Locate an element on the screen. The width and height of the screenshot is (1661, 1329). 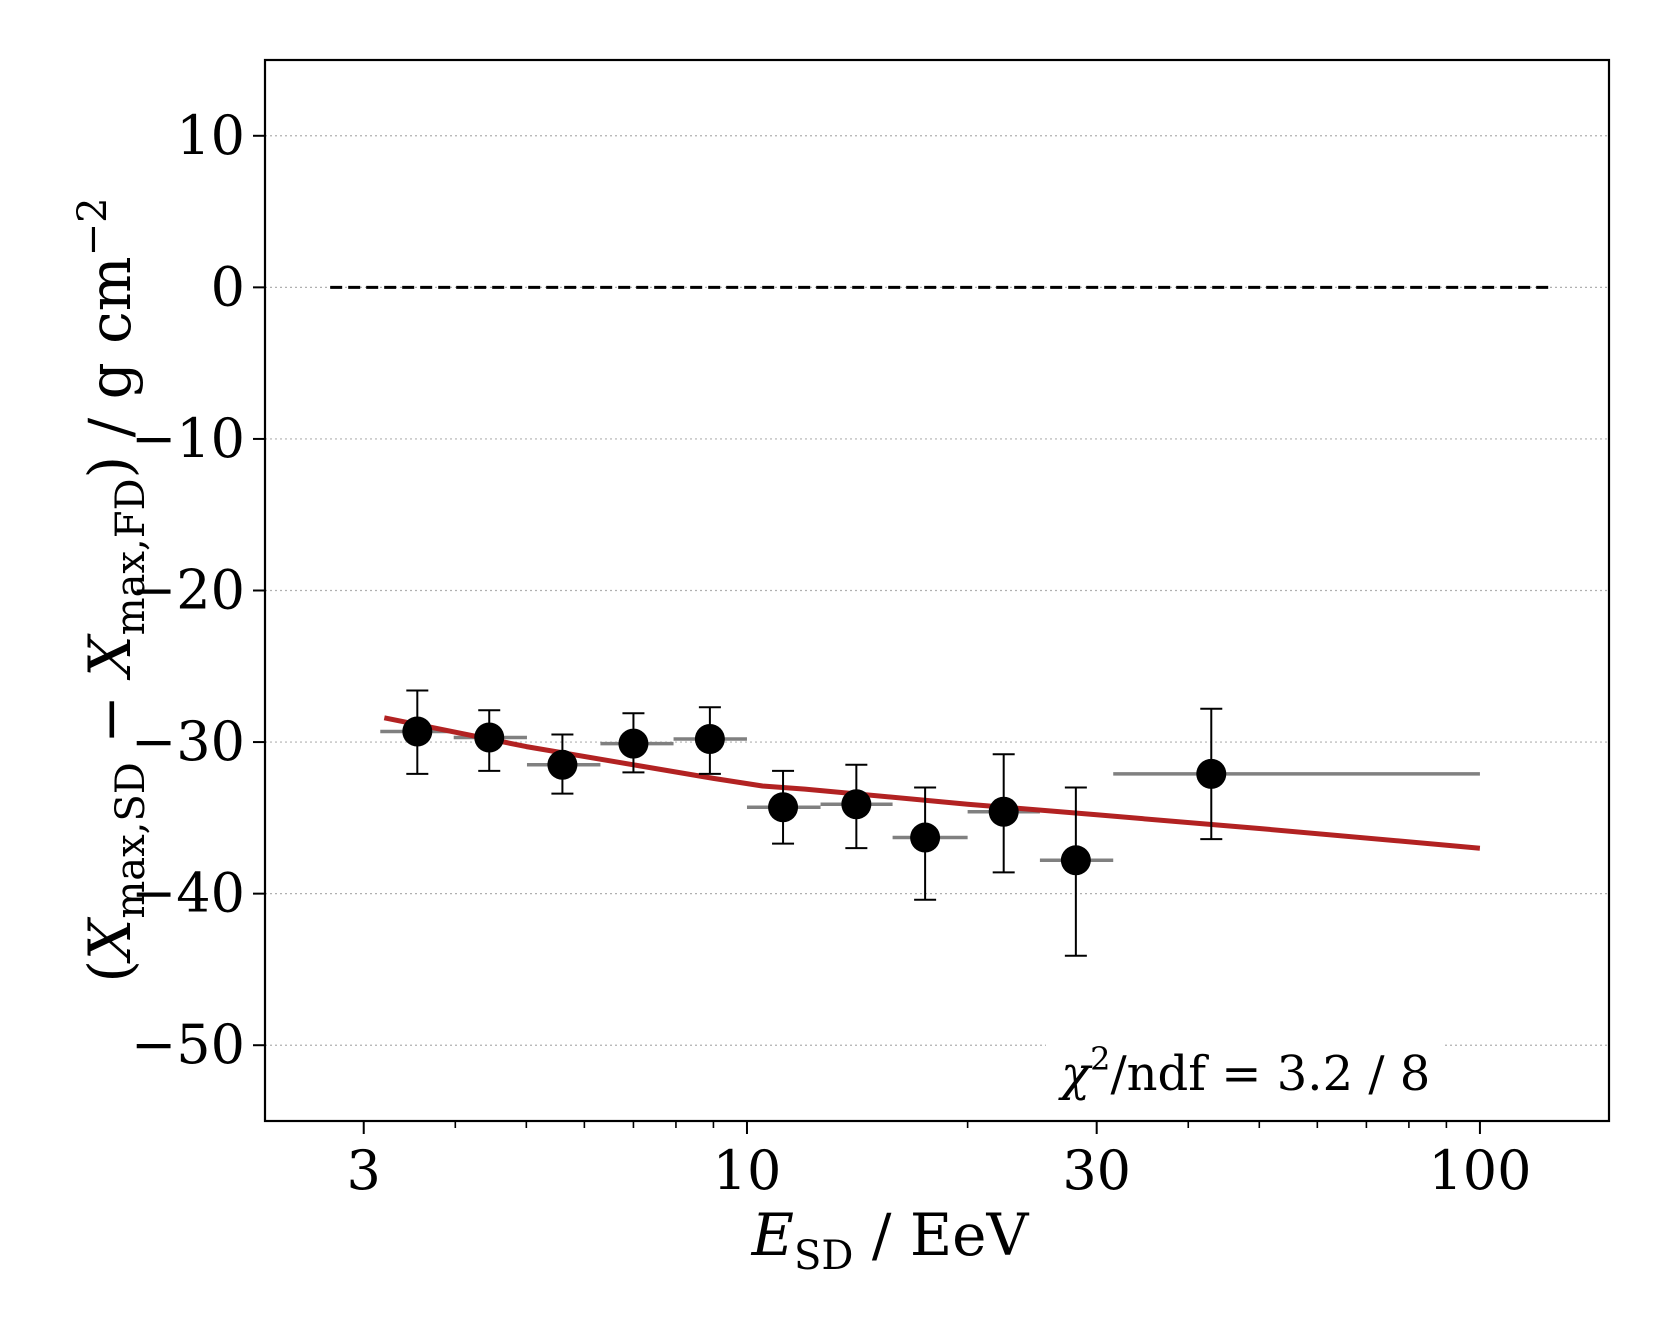
x-tick-label: 100 is located at coordinates (1479, 1170).